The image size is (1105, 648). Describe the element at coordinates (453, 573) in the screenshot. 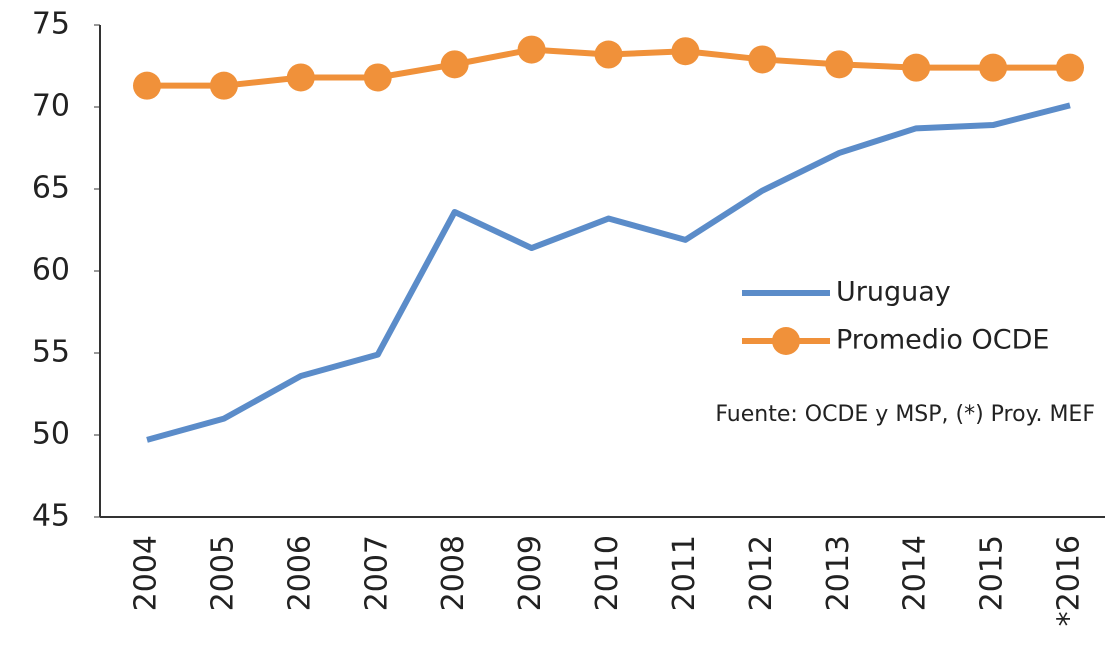

I see `x-tick-label: 2008` at that location.